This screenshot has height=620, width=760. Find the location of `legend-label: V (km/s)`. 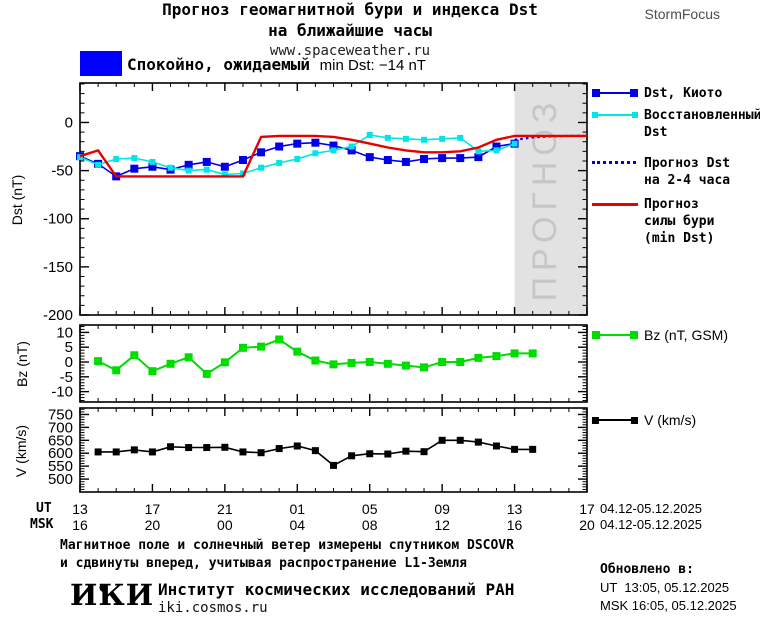

legend-label: V (km/s) is located at coordinates (670, 420).